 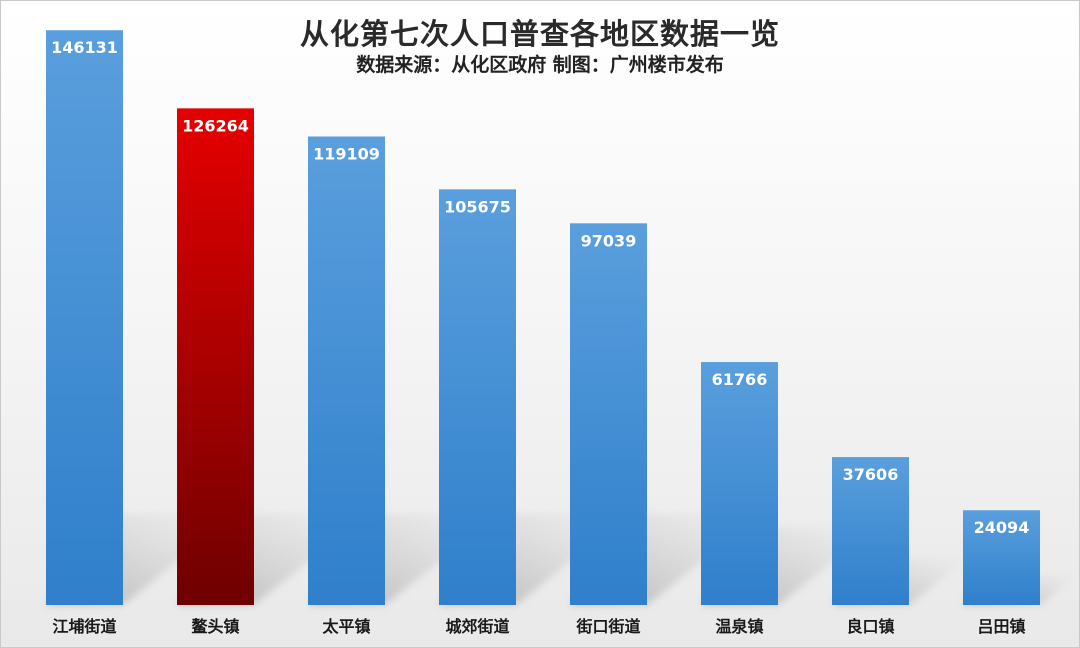 What do you see at coordinates (477, 626) in the screenshot?
I see `category-label: 城郊街道` at bounding box center [477, 626].